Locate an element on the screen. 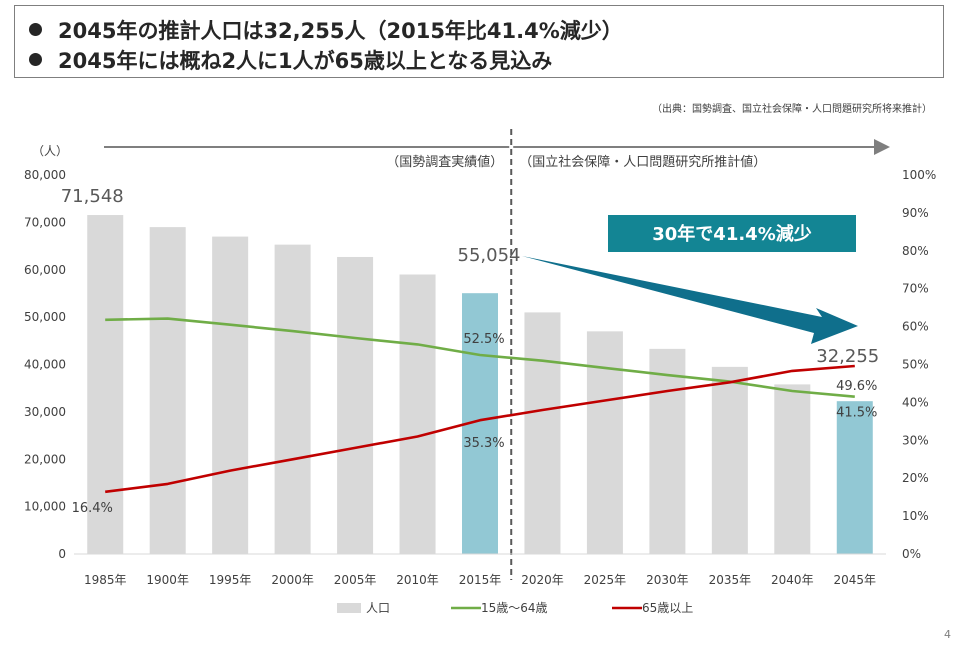 This screenshot has width=960, height=647. legend-label: 15歳～64歳 is located at coordinates (514, 608).